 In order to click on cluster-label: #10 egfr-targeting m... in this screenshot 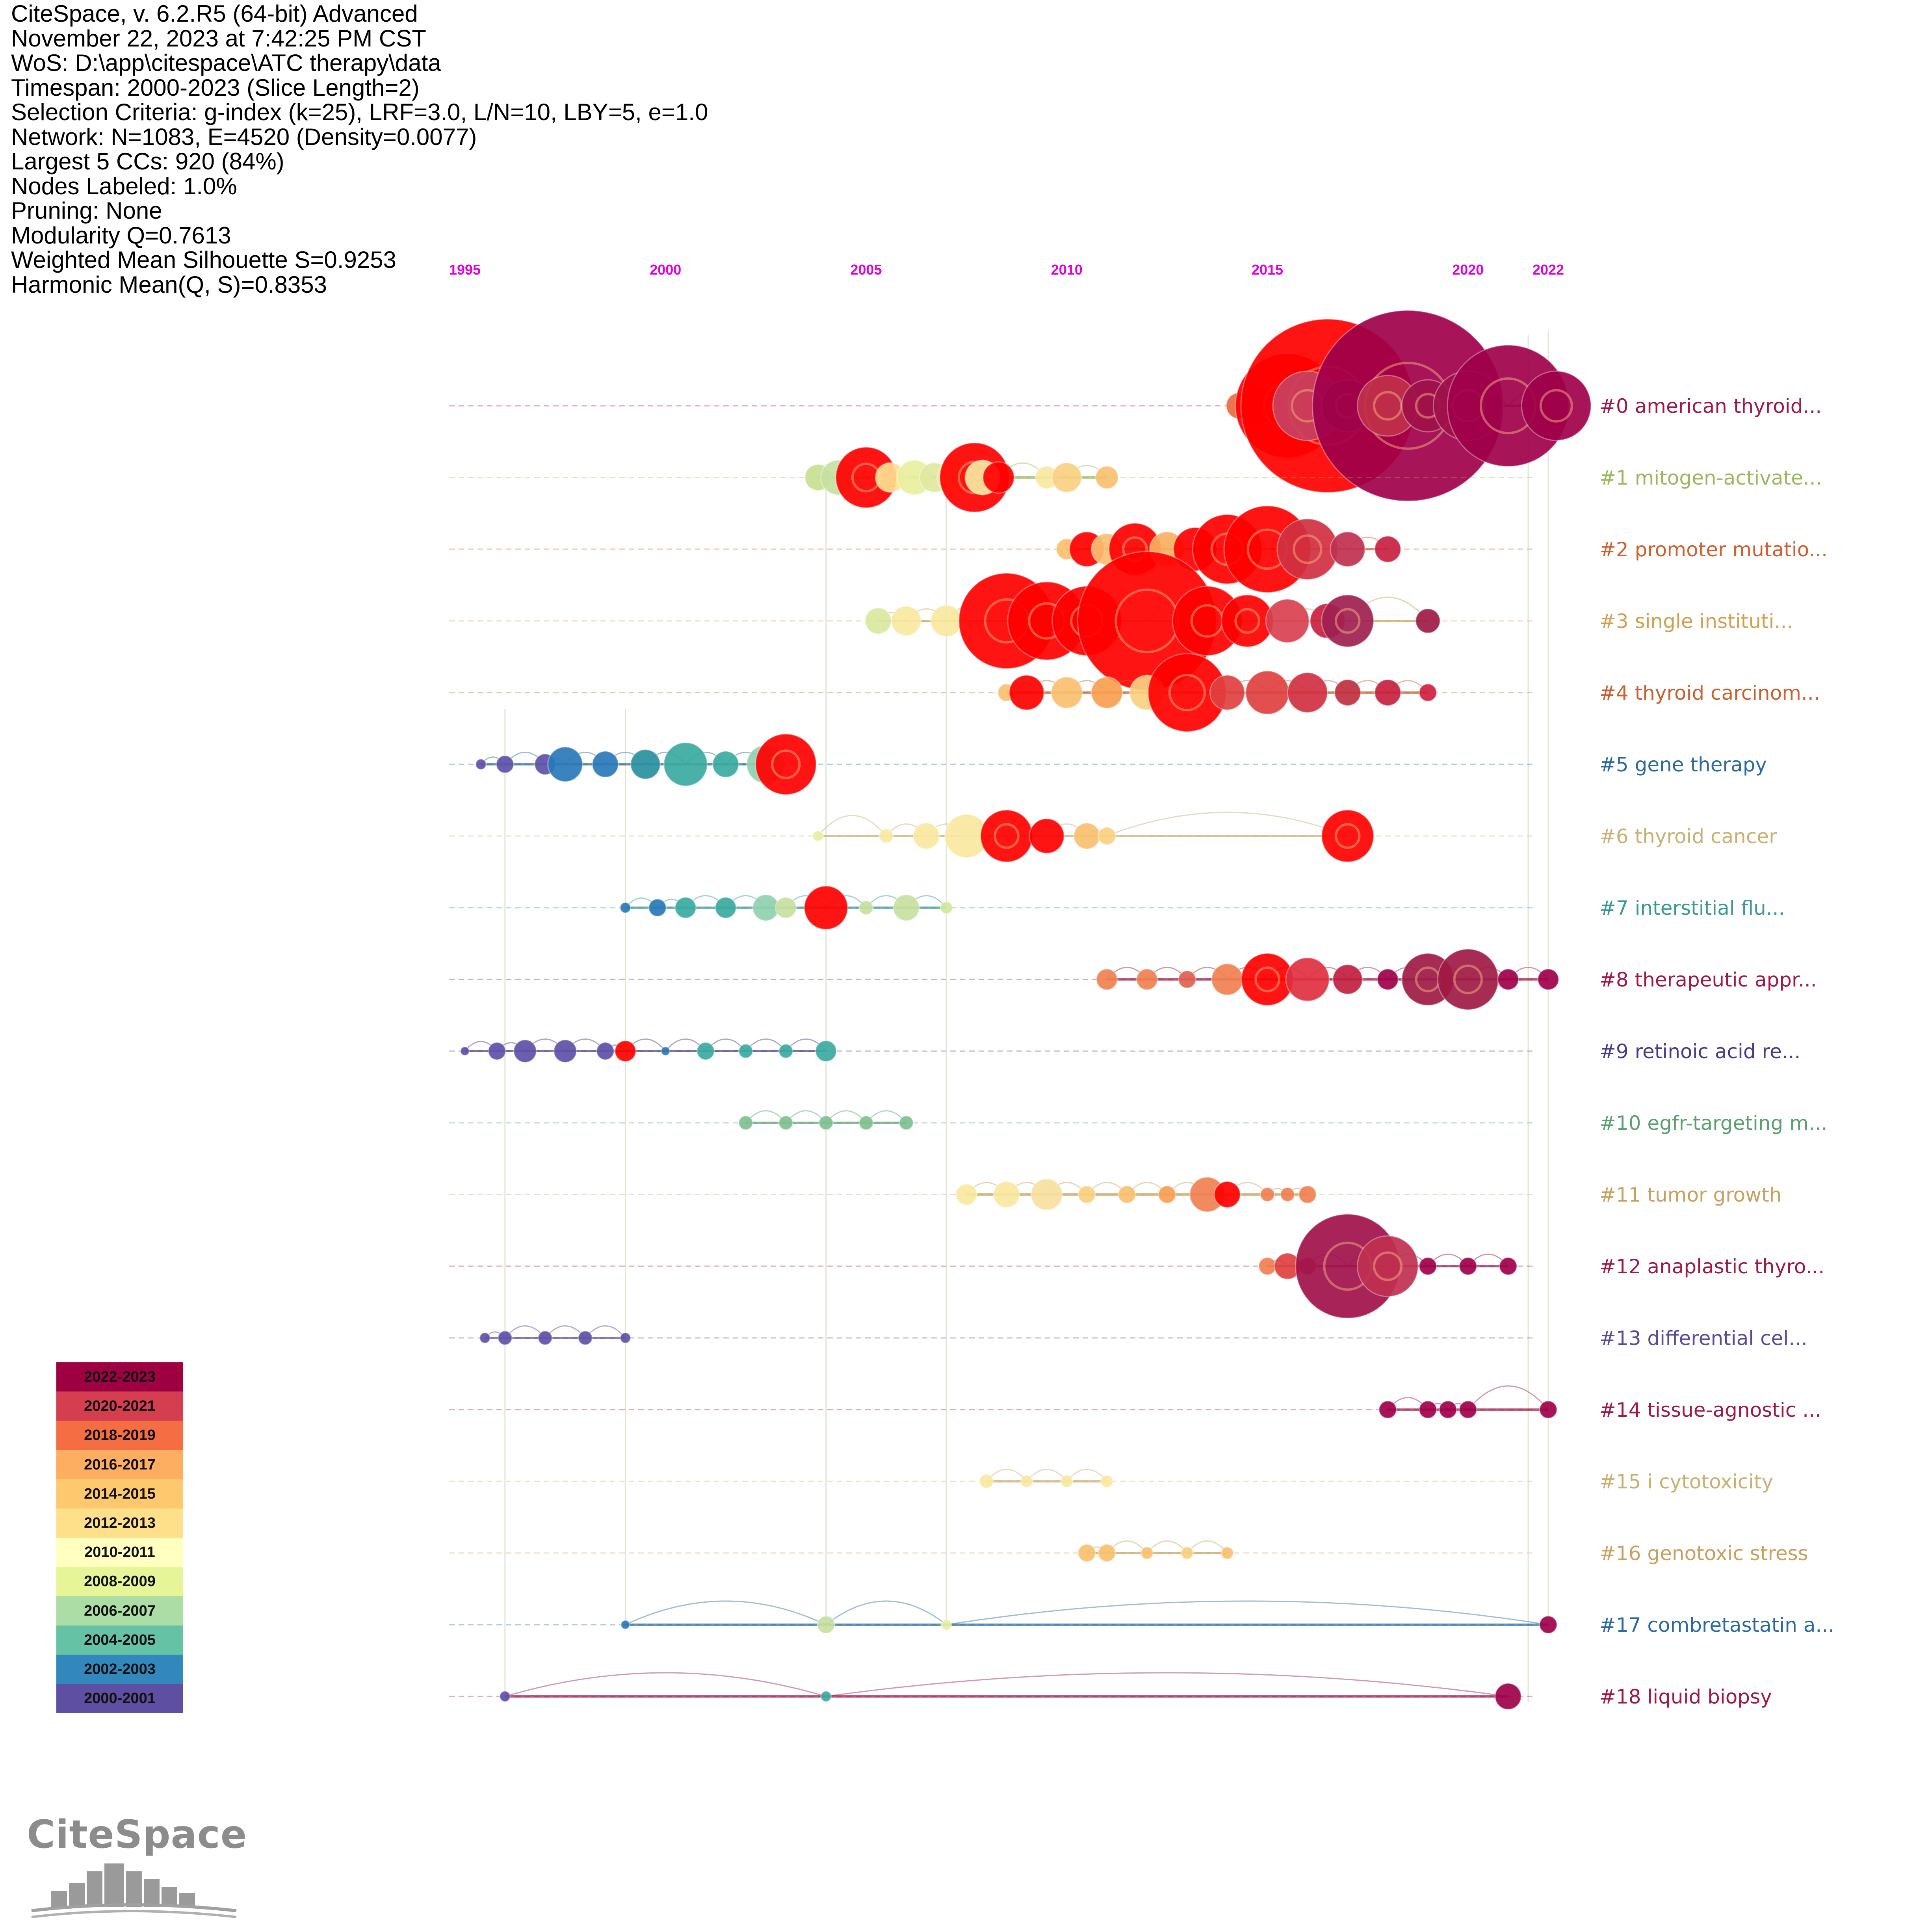, I will do `click(1714, 1123)`.